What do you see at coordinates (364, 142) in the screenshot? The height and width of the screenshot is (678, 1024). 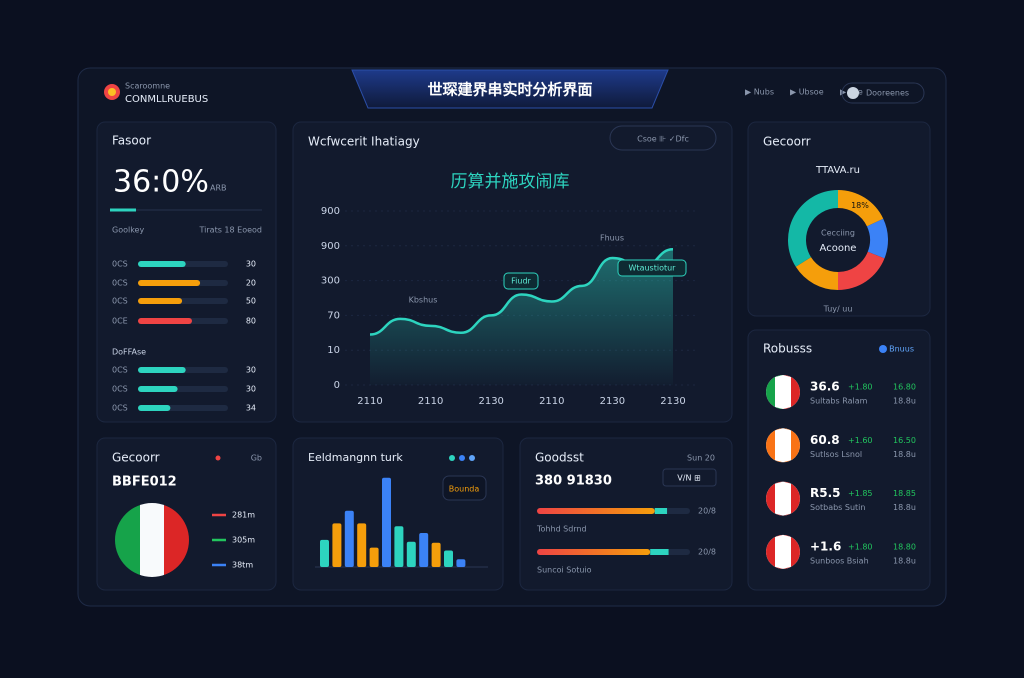 I see `panel-title: Wcfwcerit Ihatiagy` at bounding box center [364, 142].